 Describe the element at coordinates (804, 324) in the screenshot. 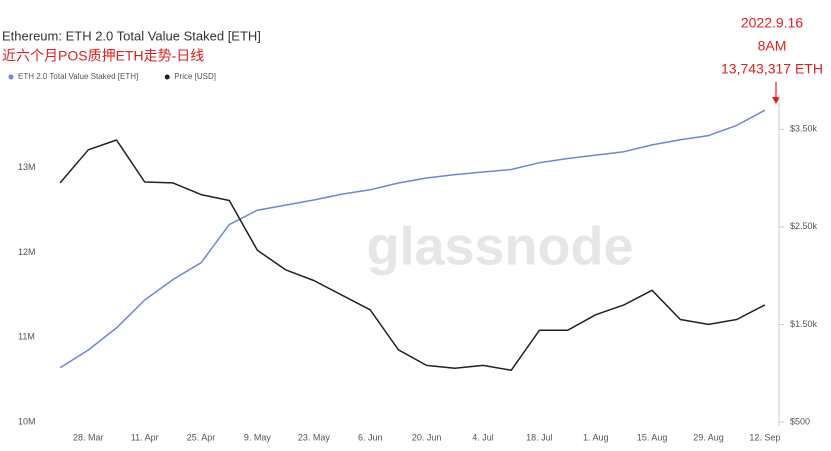

I see `y2-tick-label: $1.50k` at that location.